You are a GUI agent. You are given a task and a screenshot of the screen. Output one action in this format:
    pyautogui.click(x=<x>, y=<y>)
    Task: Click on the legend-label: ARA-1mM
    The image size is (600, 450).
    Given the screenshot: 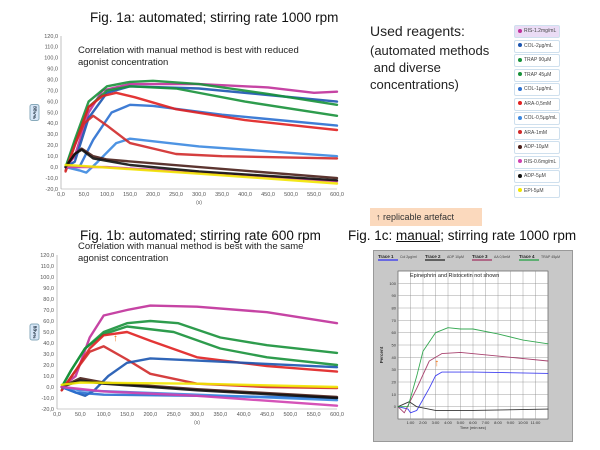 What is the action you would take?
    pyautogui.click(x=536, y=132)
    